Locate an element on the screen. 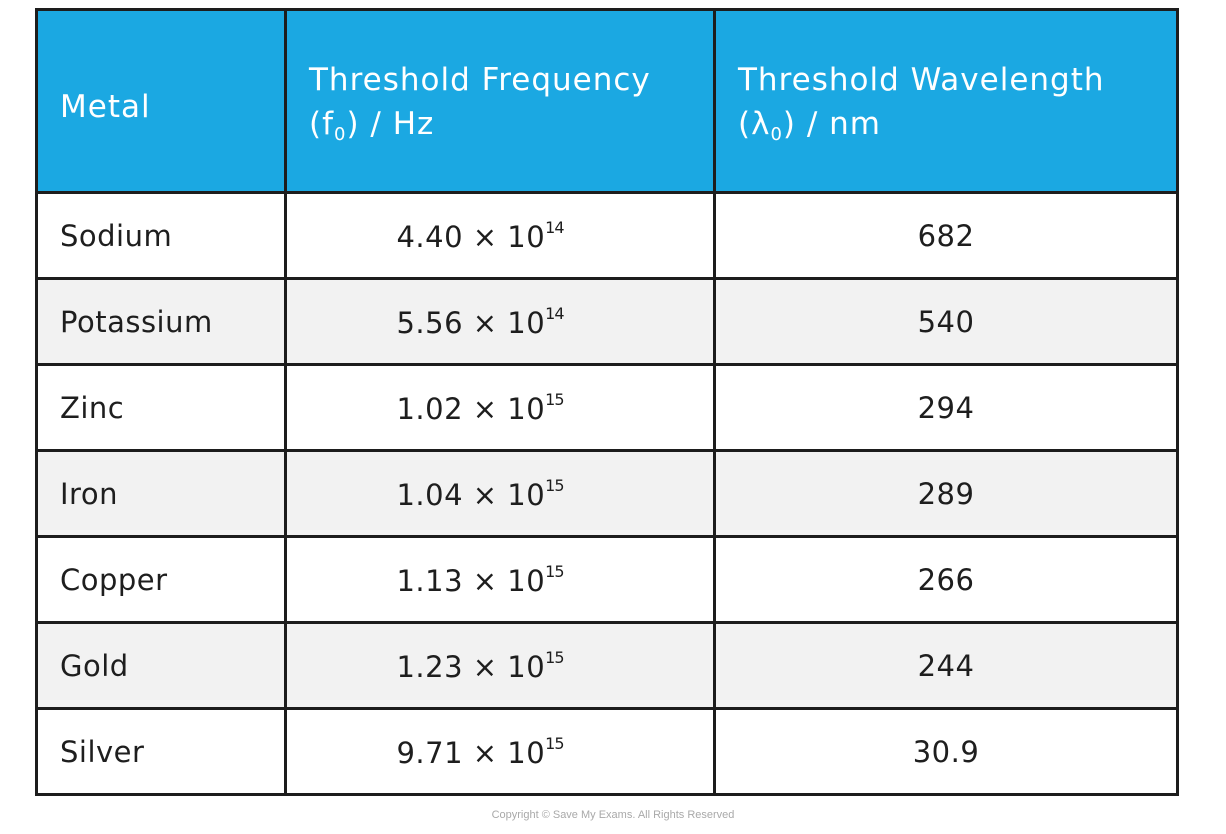  wavelength-cell: 266 is located at coordinates (946, 579).